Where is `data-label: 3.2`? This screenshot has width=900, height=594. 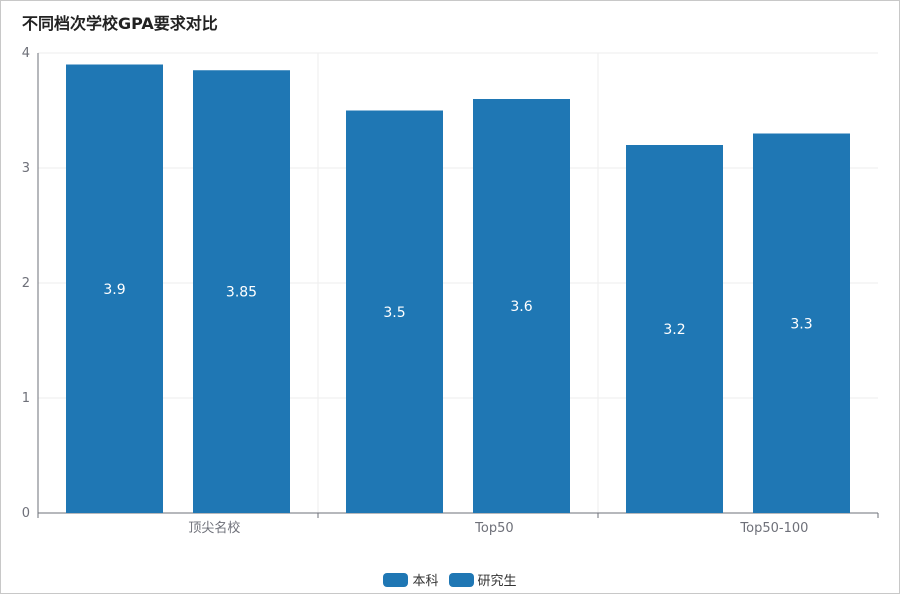
data-label: 3.2 is located at coordinates (674, 330).